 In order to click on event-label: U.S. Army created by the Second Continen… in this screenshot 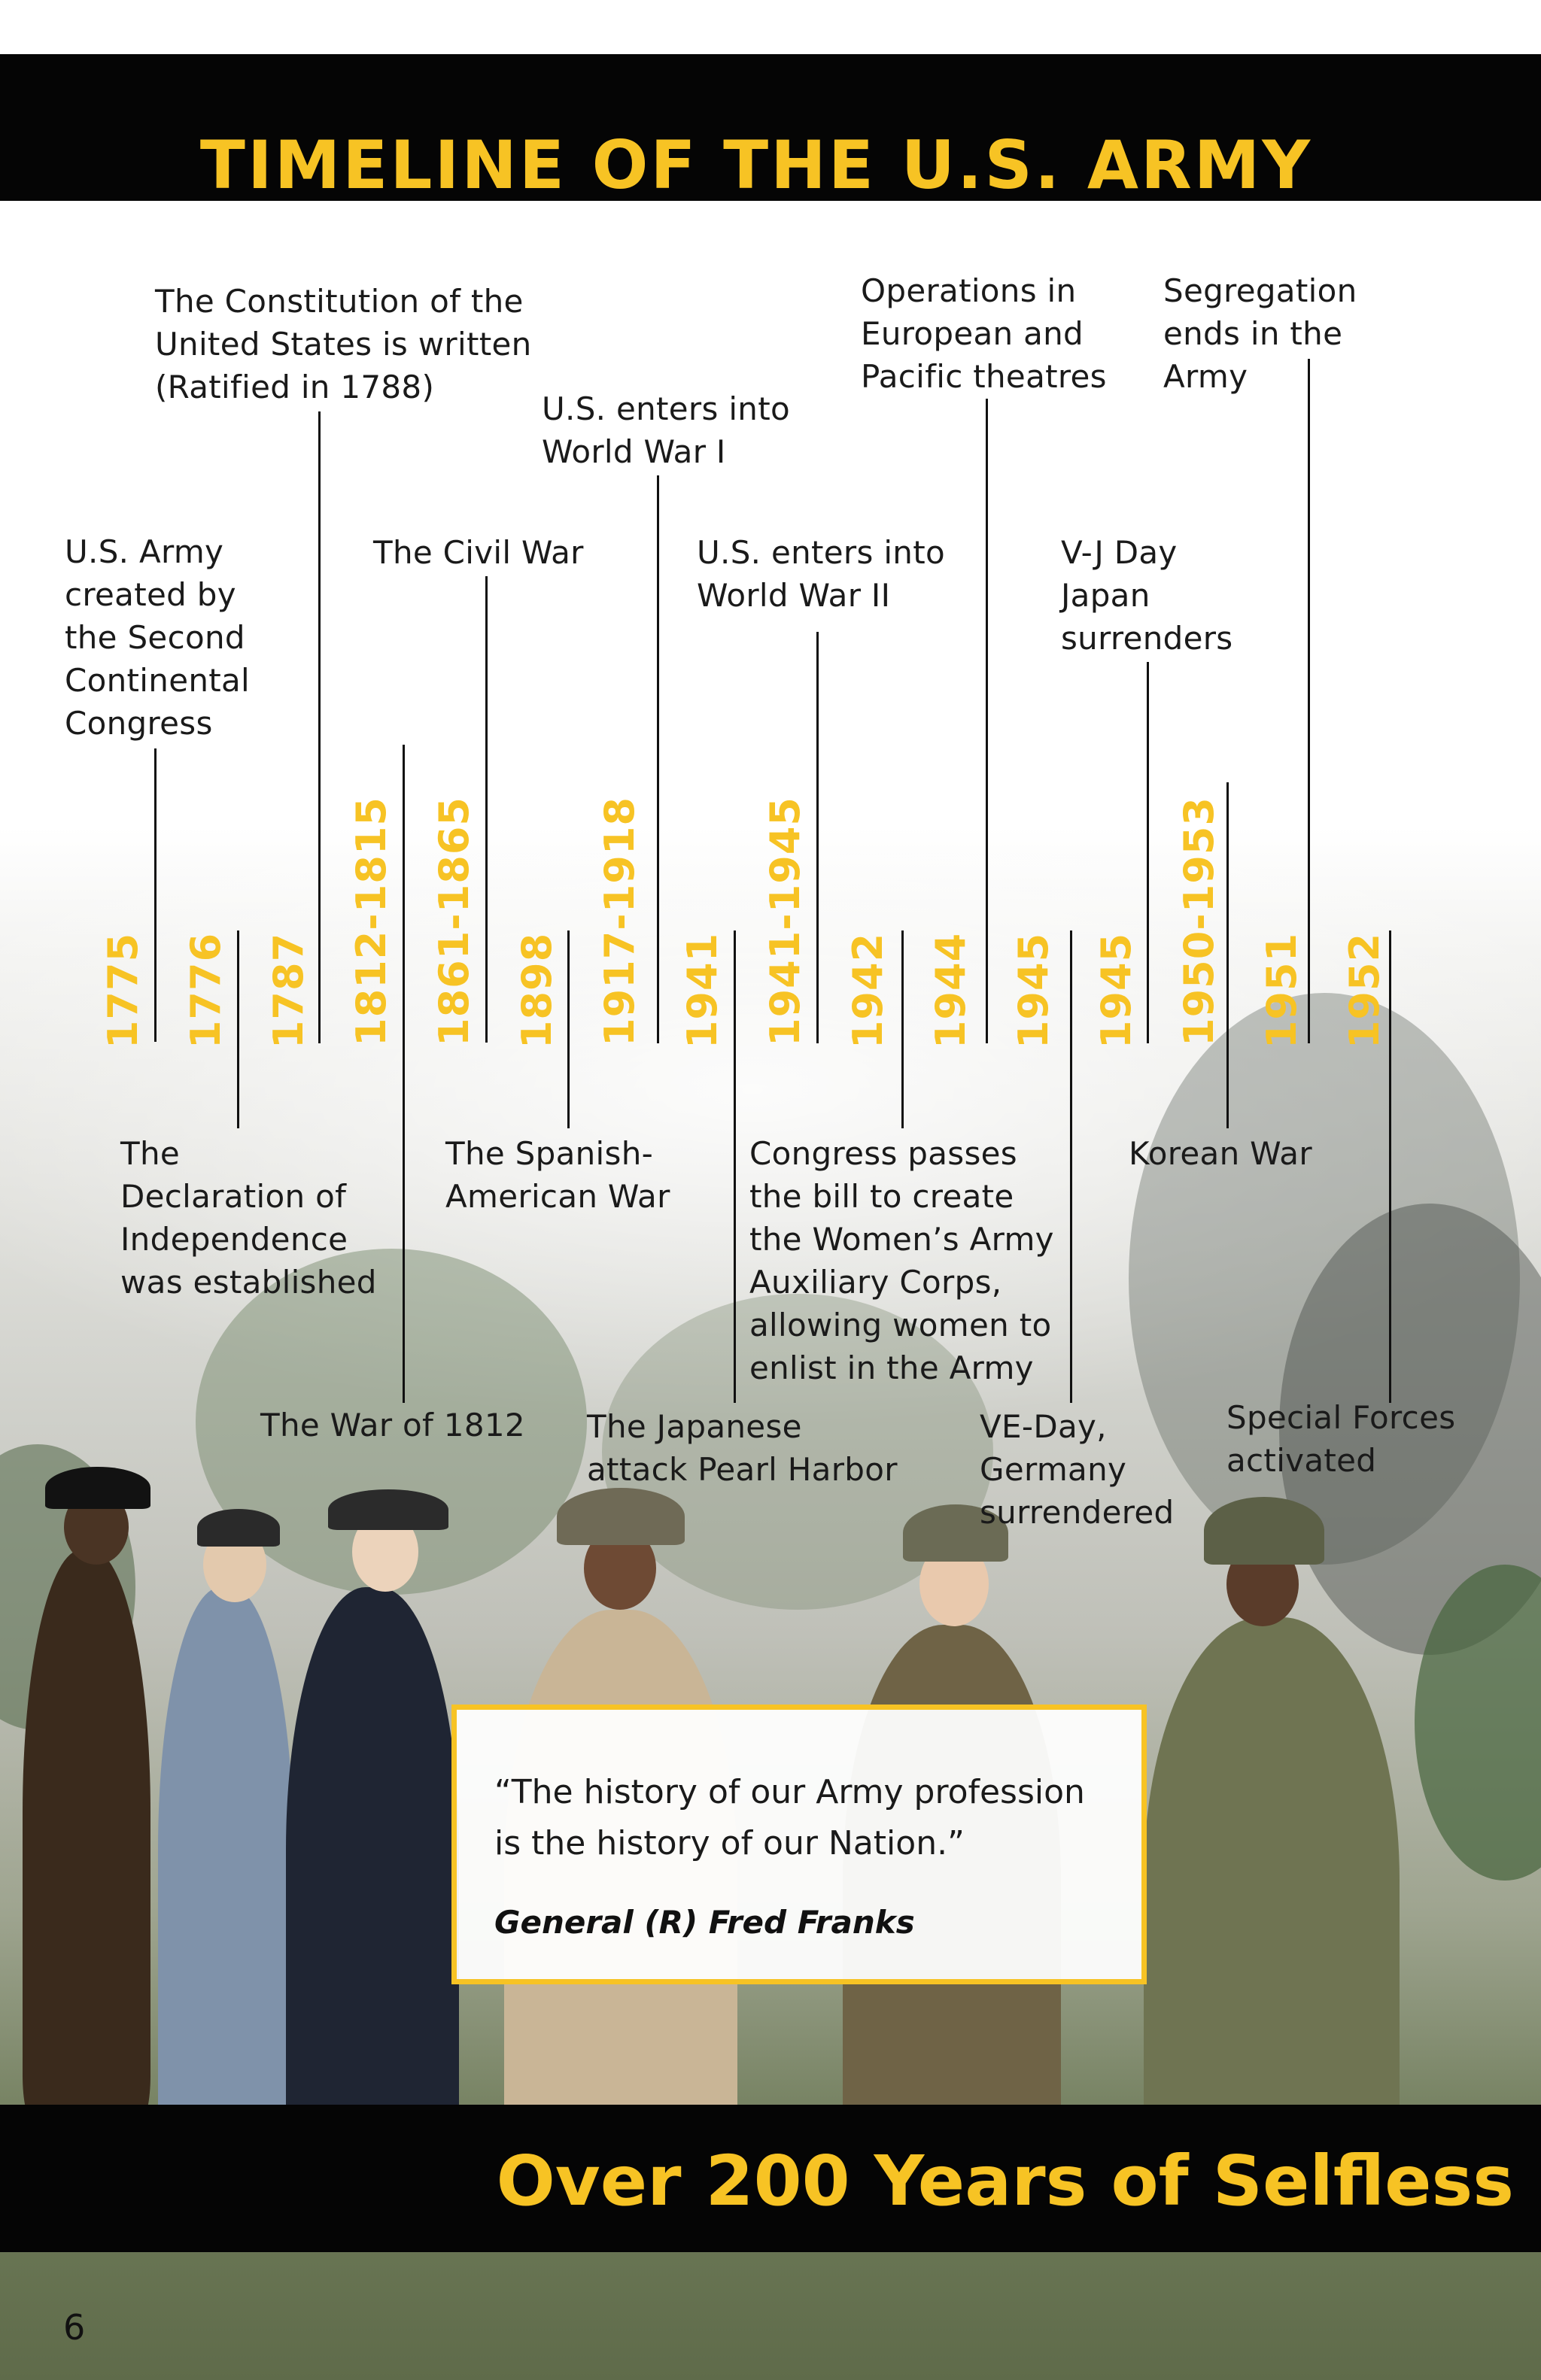, I will do `click(158, 637)`.